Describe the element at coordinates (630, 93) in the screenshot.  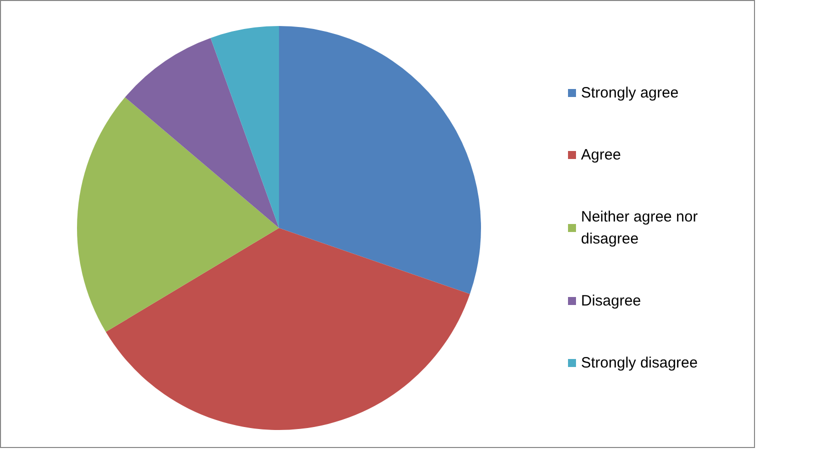
I see `legend-label: Strongly agree` at that location.